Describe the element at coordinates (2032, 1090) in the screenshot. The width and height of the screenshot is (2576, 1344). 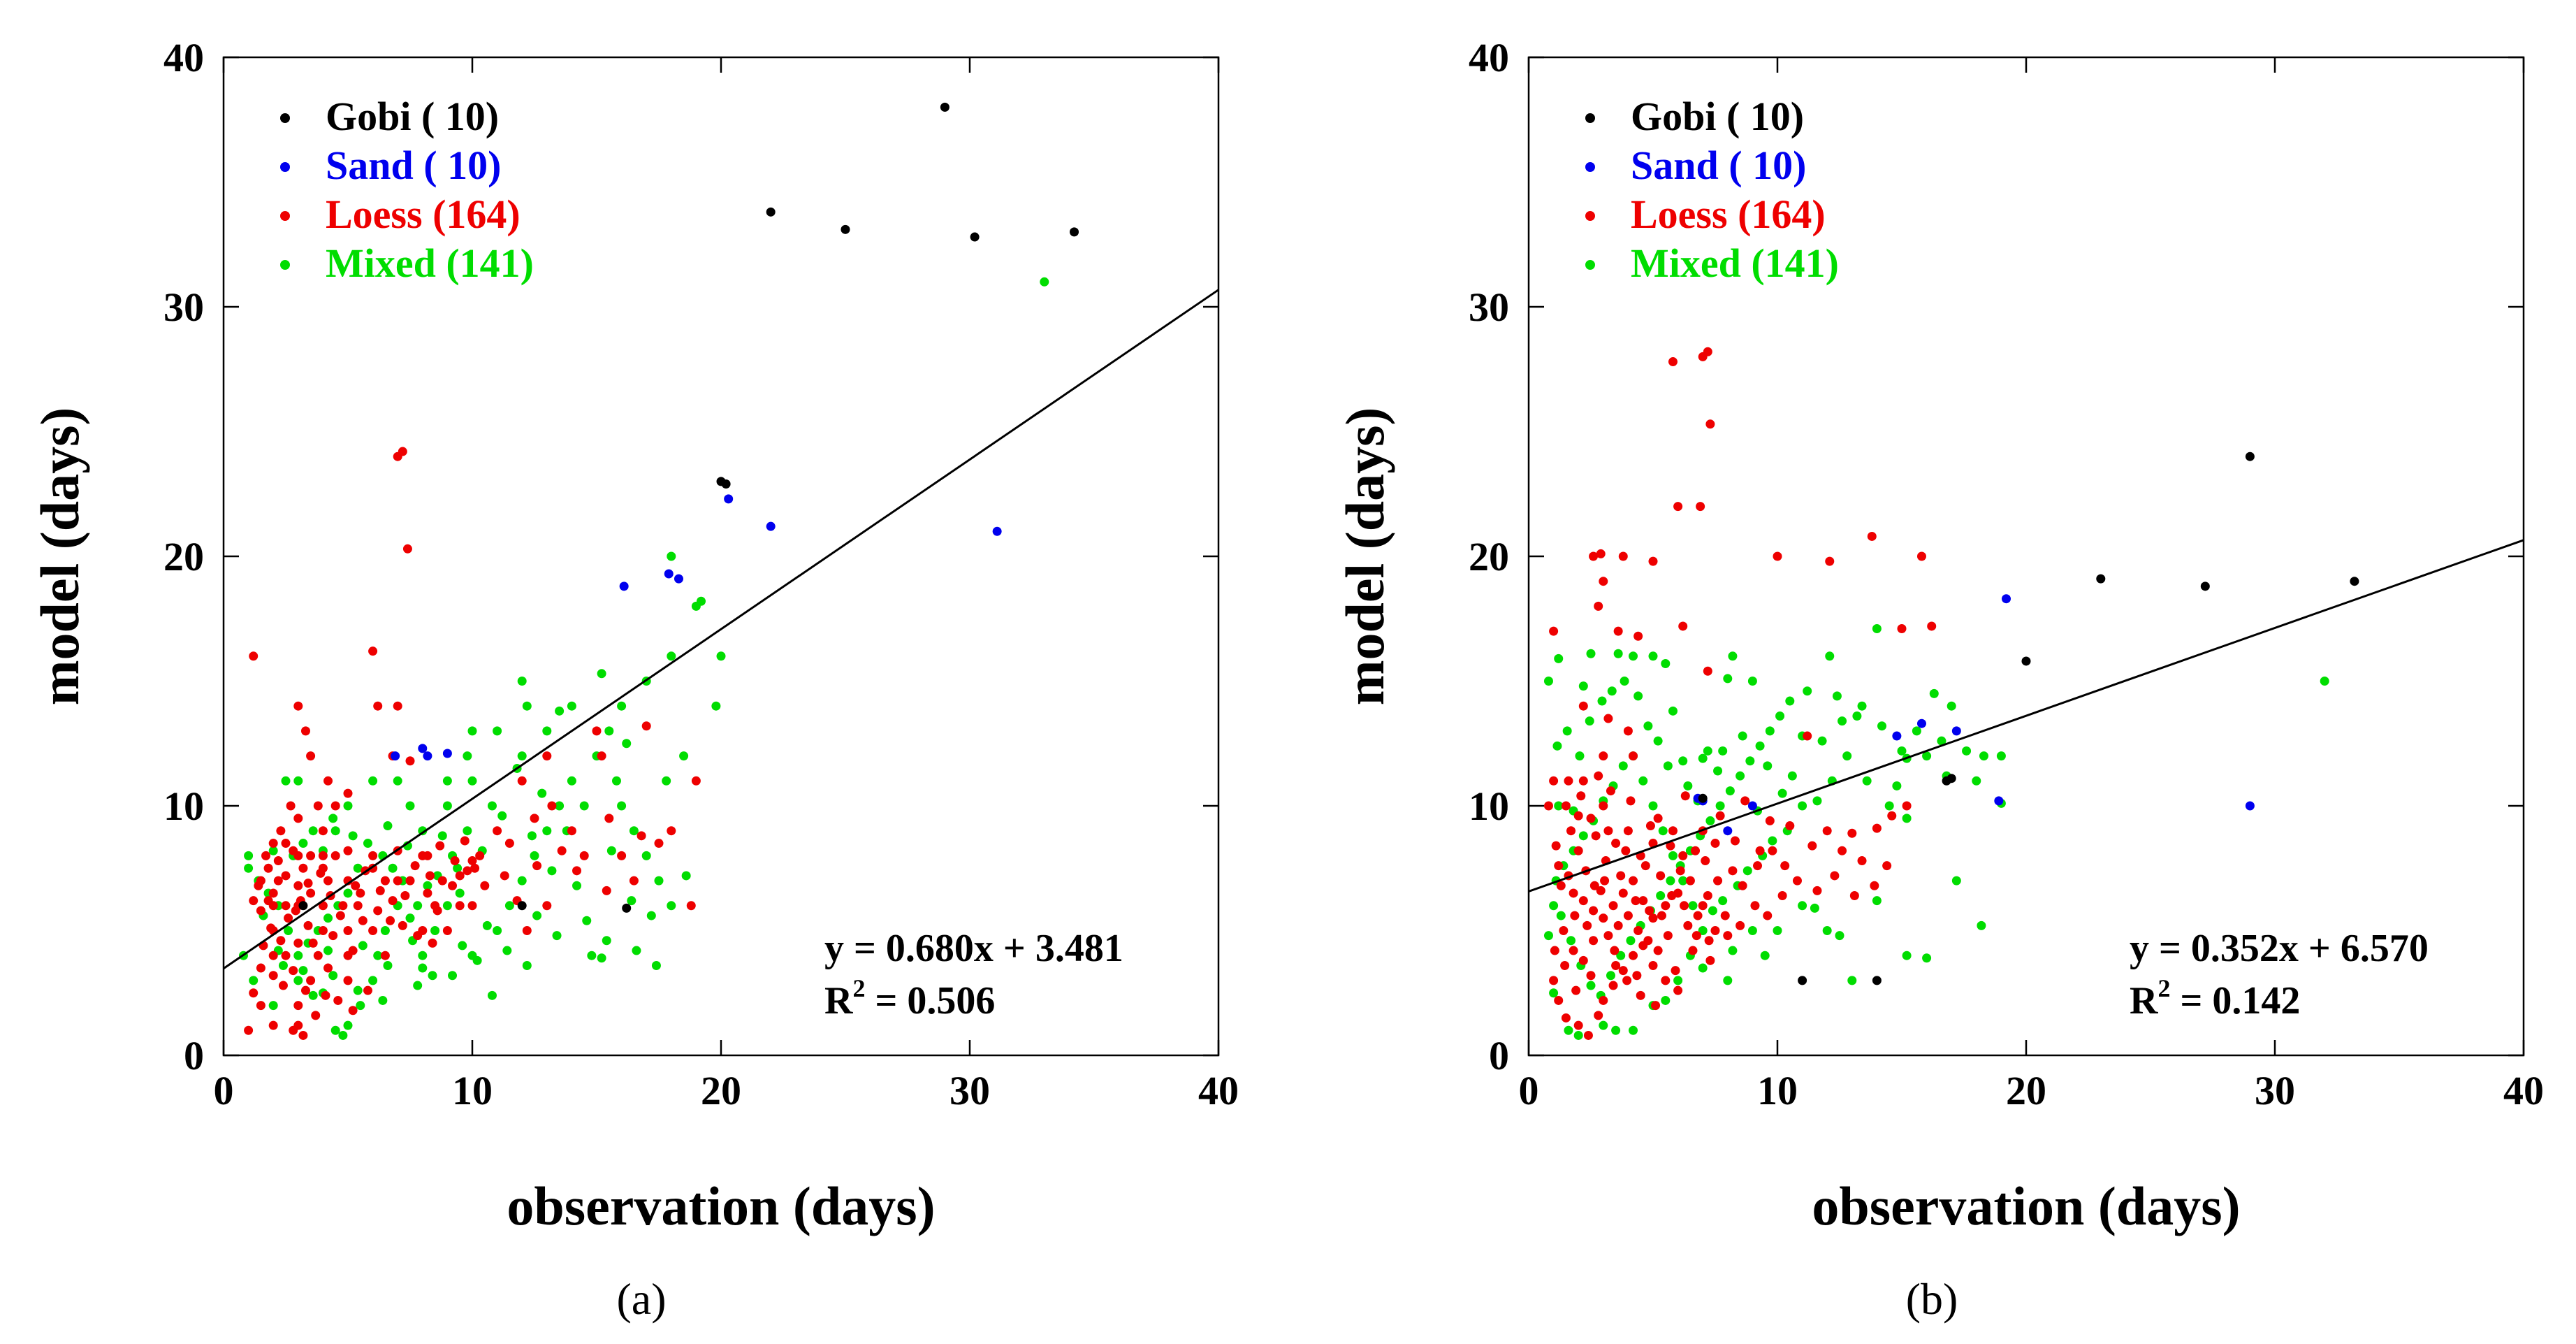
I see `x-tick-labels: 0 10 20 30 40` at that location.